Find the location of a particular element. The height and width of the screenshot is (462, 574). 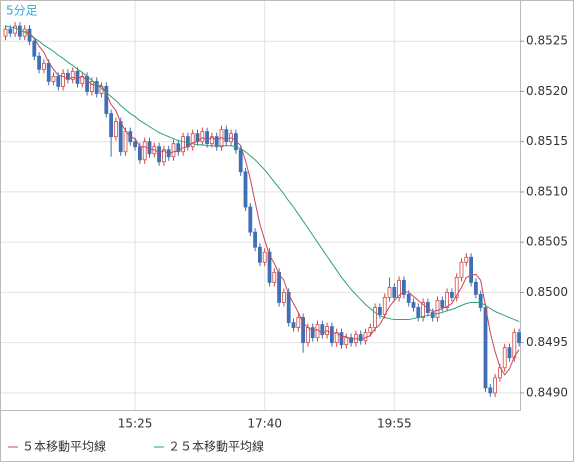

x-tick-label: 19:55 is located at coordinates (394, 424).